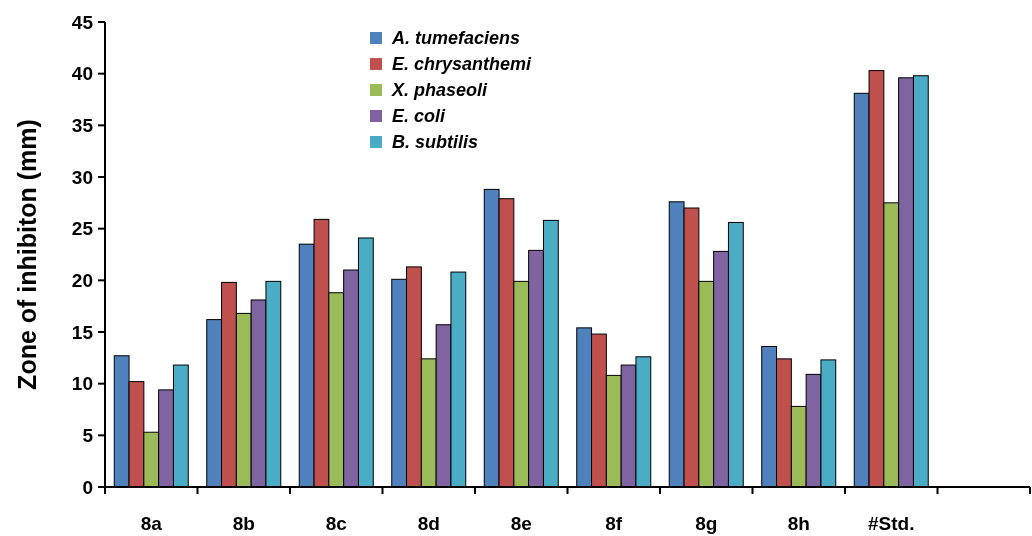  What do you see at coordinates (456, 38) in the screenshot?
I see `legend-label: A. tumefaciens` at bounding box center [456, 38].